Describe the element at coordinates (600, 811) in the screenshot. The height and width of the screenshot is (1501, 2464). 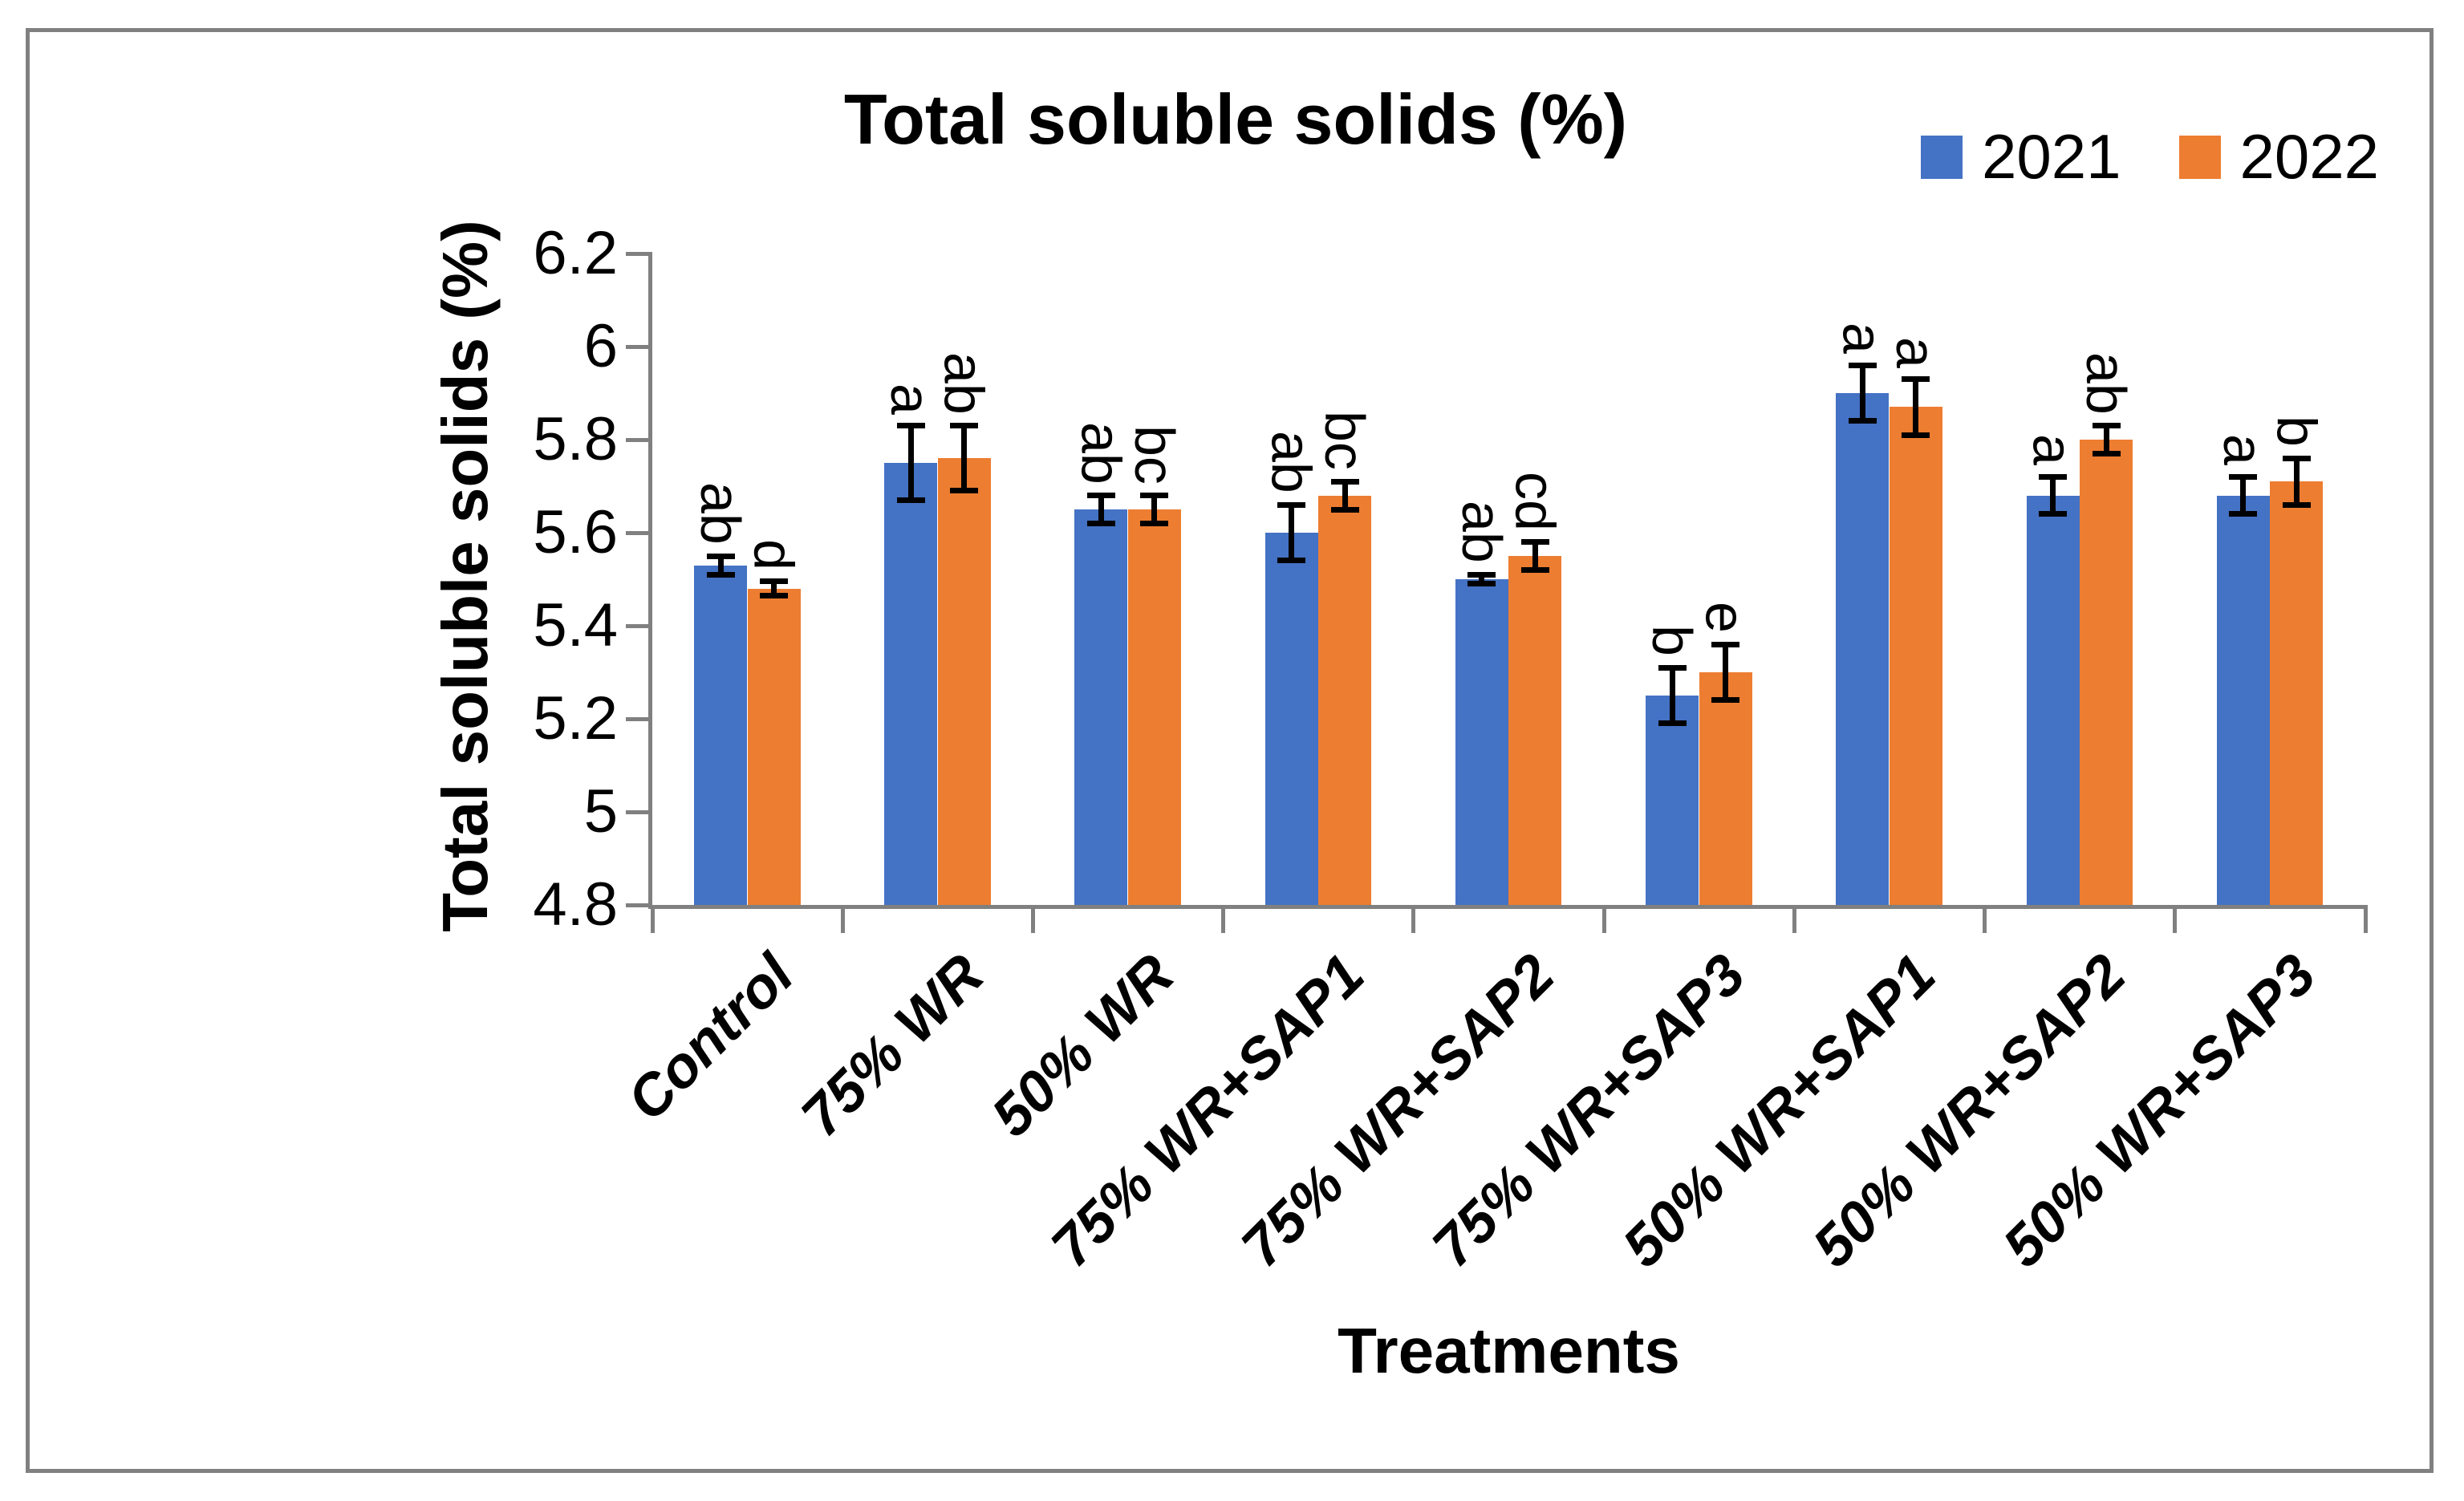
I see `y-axis-tick-label: 5` at that location.